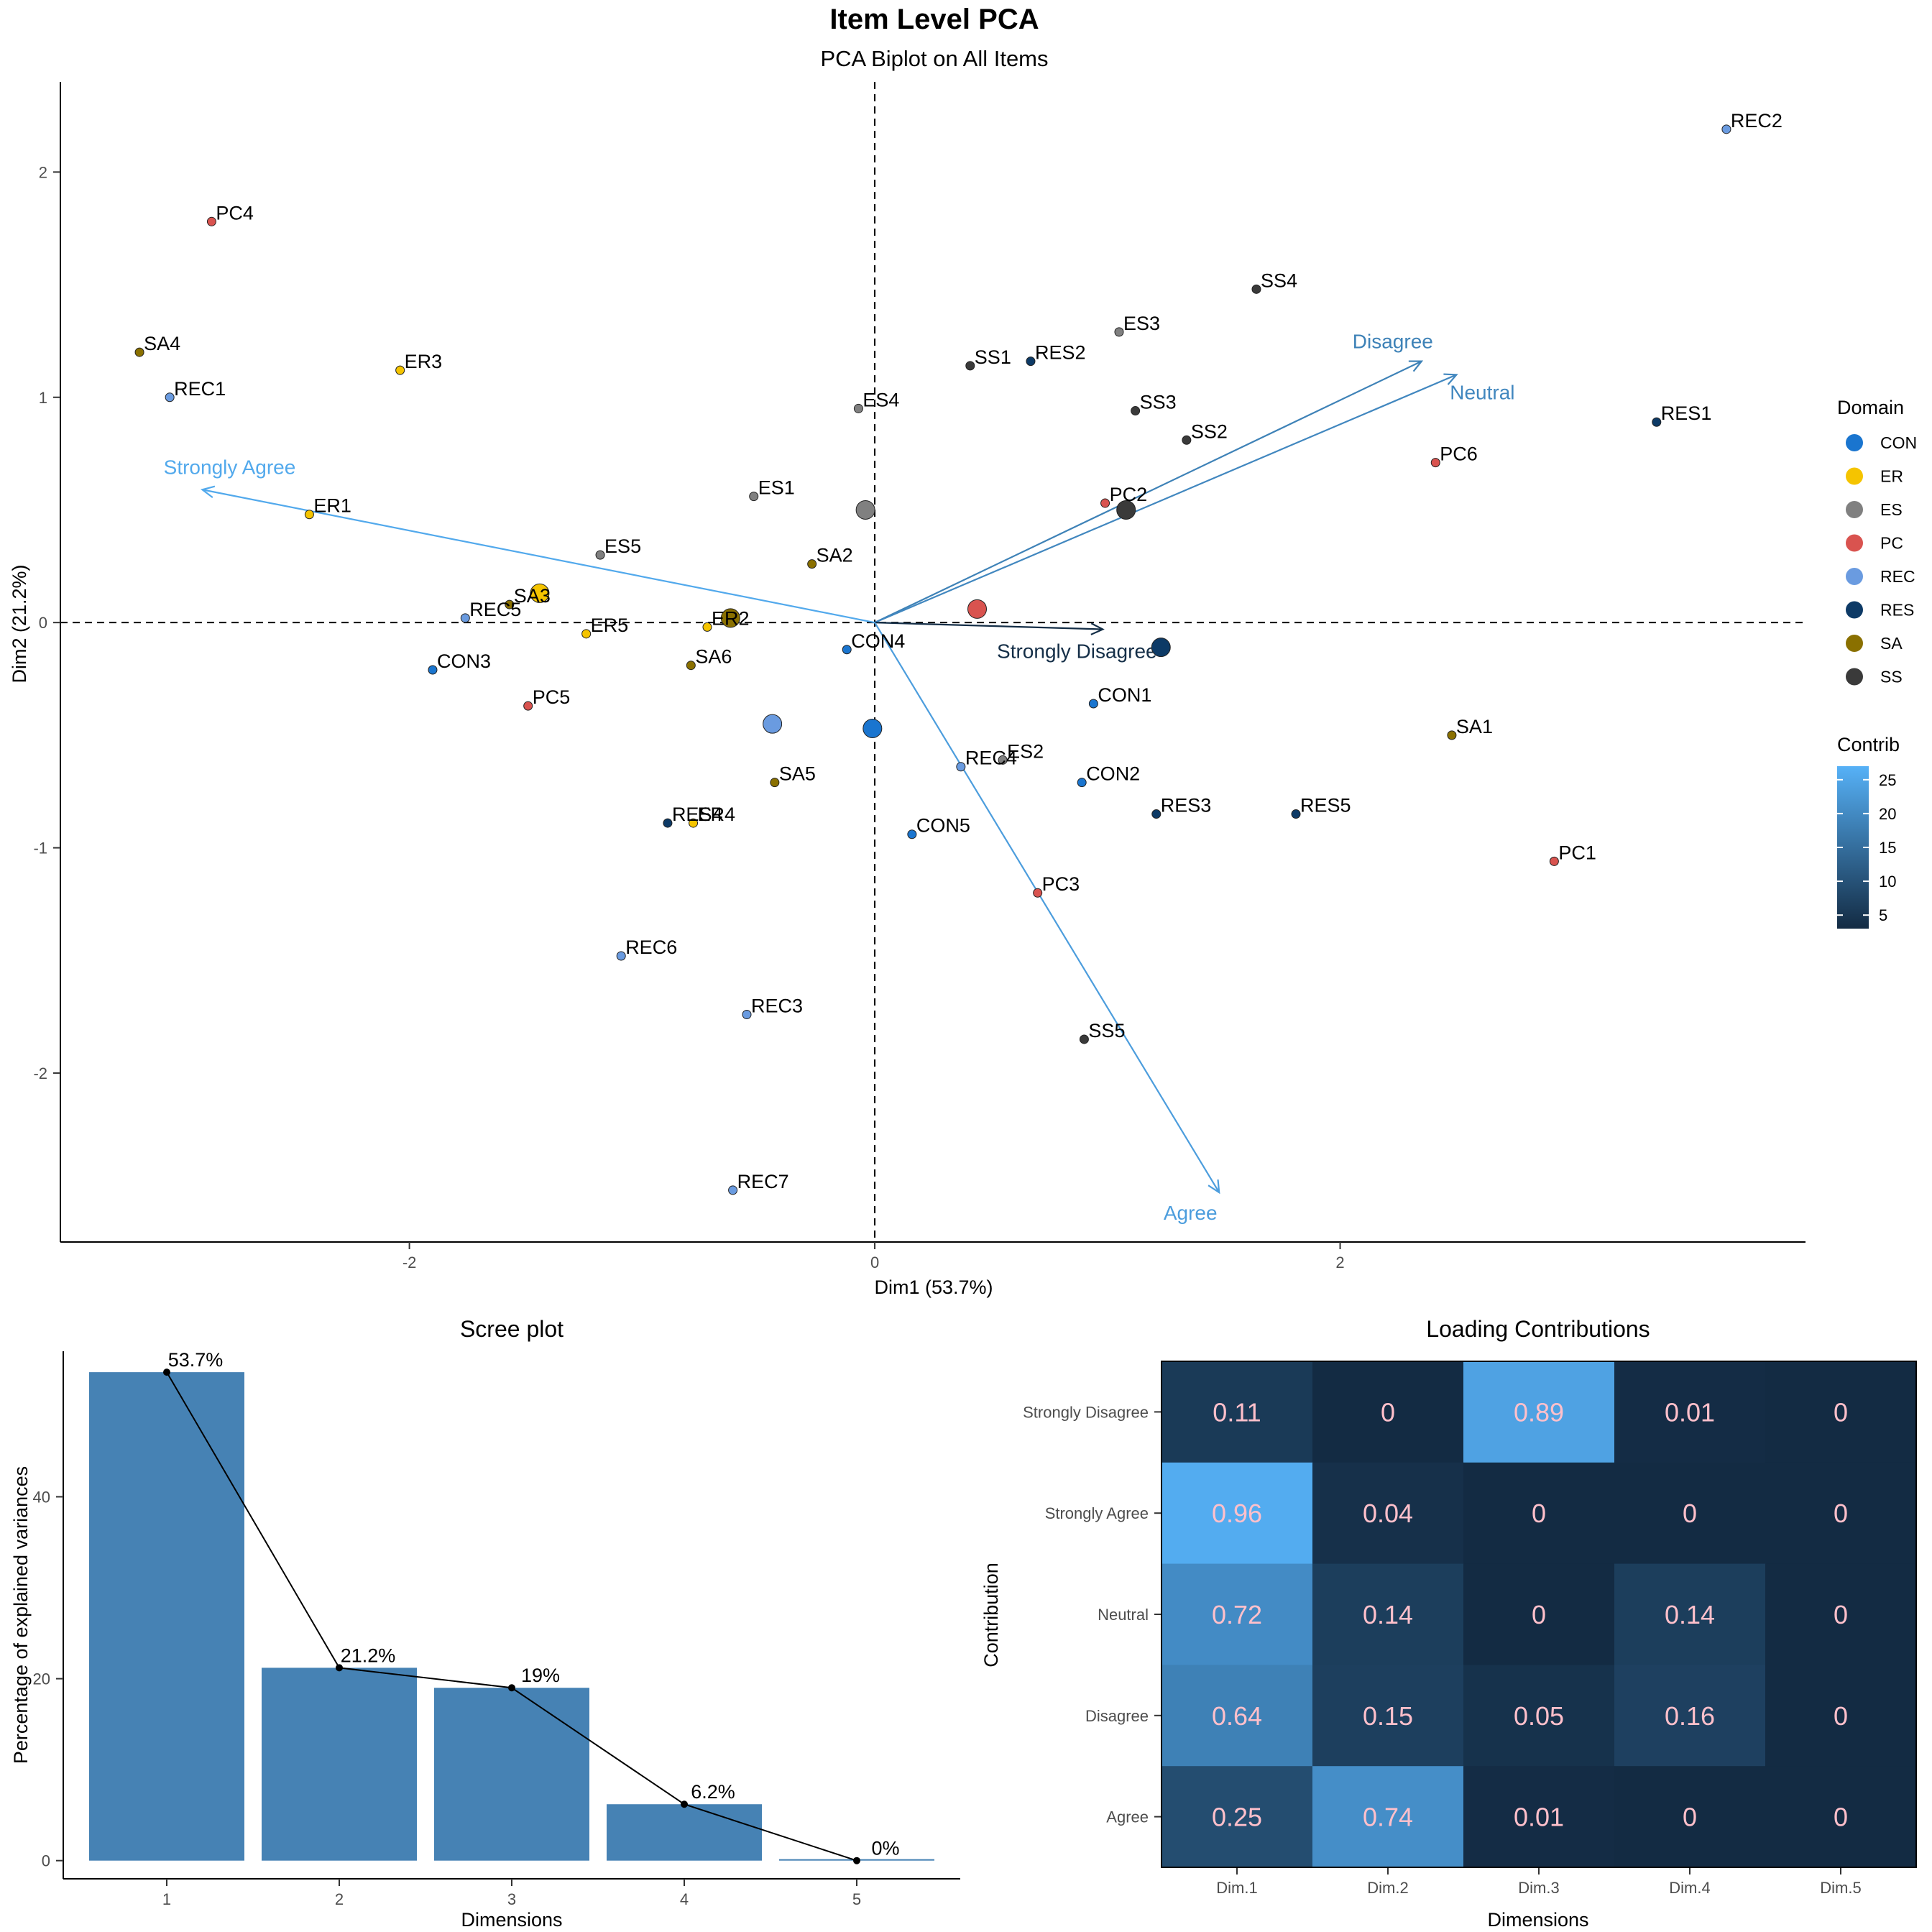  I want to click on item-point-label: SS3, so click(1158, 402).